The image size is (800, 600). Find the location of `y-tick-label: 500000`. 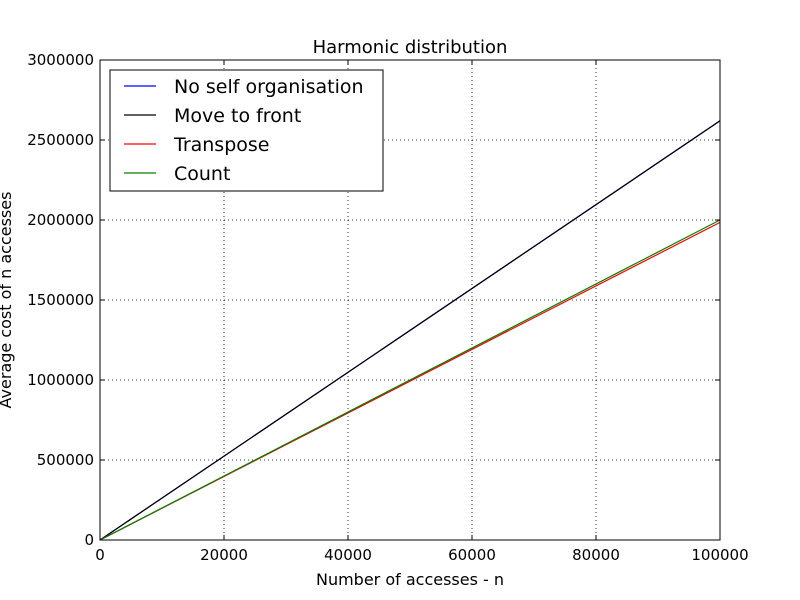

y-tick-label: 500000 is located at coordinates (65, 460).